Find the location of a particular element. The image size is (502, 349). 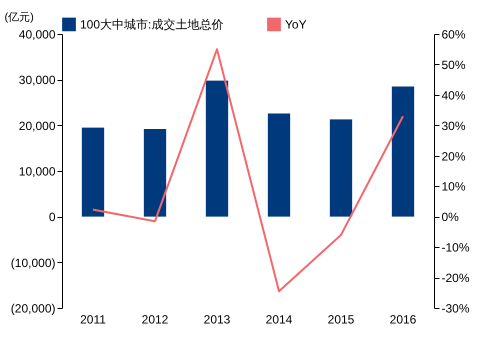

y2-tick-label: 40% is located at coordinates (454, 95).